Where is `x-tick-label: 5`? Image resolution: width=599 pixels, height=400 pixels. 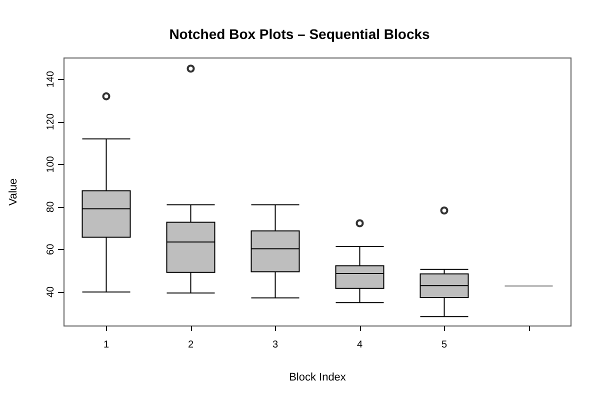 x-tick-label: 5 is located at coordinates (444, 345).